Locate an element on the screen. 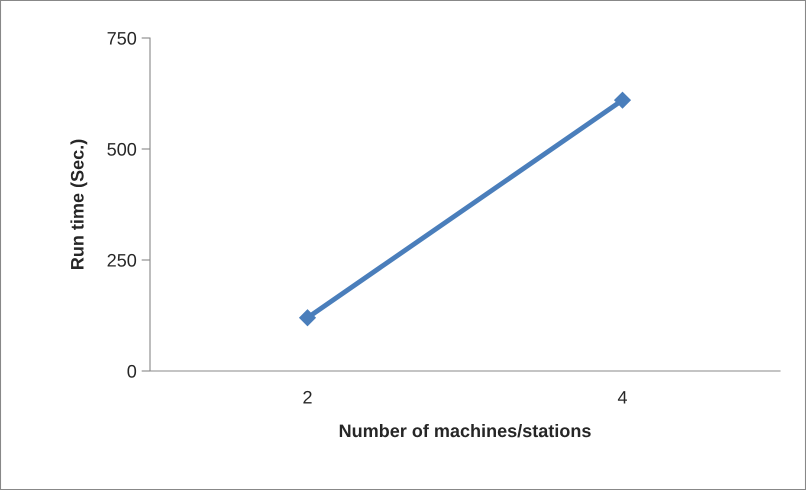 The height and width of the screenshot is (490, 806). y-tick-label: 0 is located at coordinates (131, 371).